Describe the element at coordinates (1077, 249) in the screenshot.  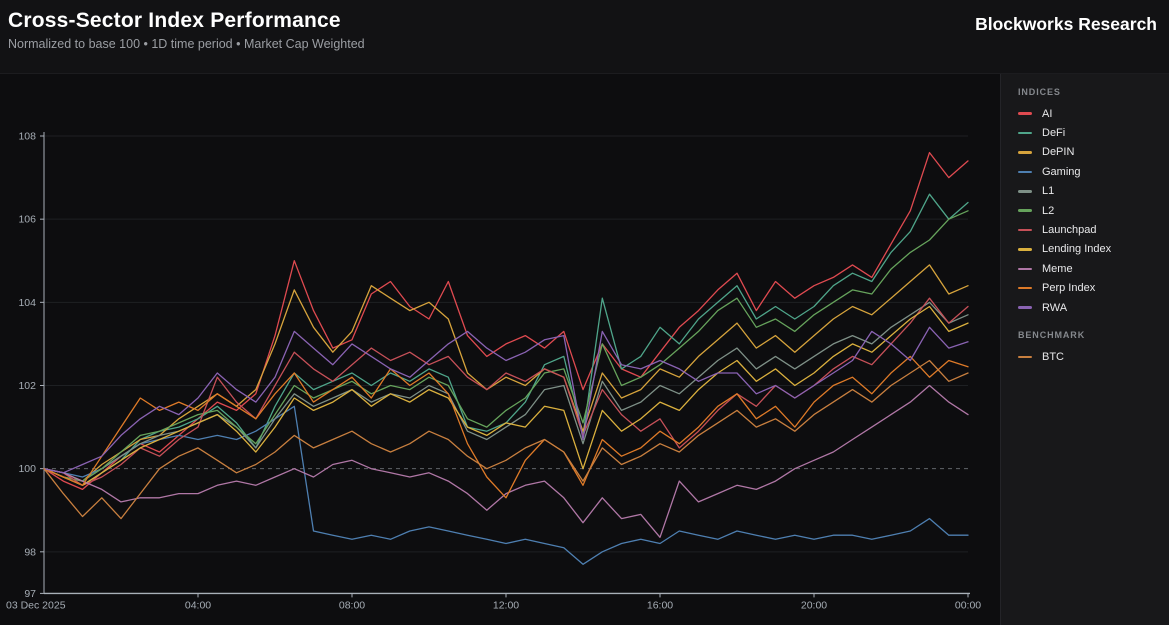
I see `legend-item-label: Lending Index` at that location.